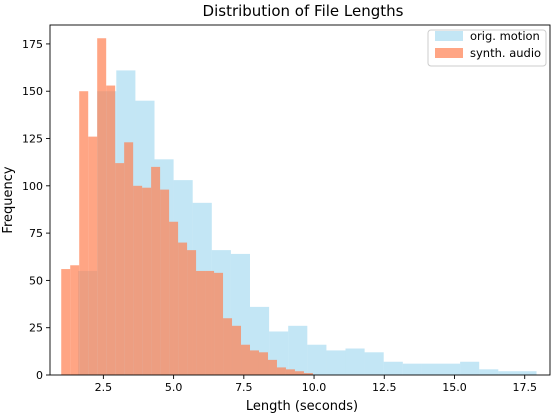 This screenshot has width=558, height=414. What do you see at coordinates (454, 387) in the screenshot?
I see `x-tick-label: 15.0` at bounding box center [454, 387].